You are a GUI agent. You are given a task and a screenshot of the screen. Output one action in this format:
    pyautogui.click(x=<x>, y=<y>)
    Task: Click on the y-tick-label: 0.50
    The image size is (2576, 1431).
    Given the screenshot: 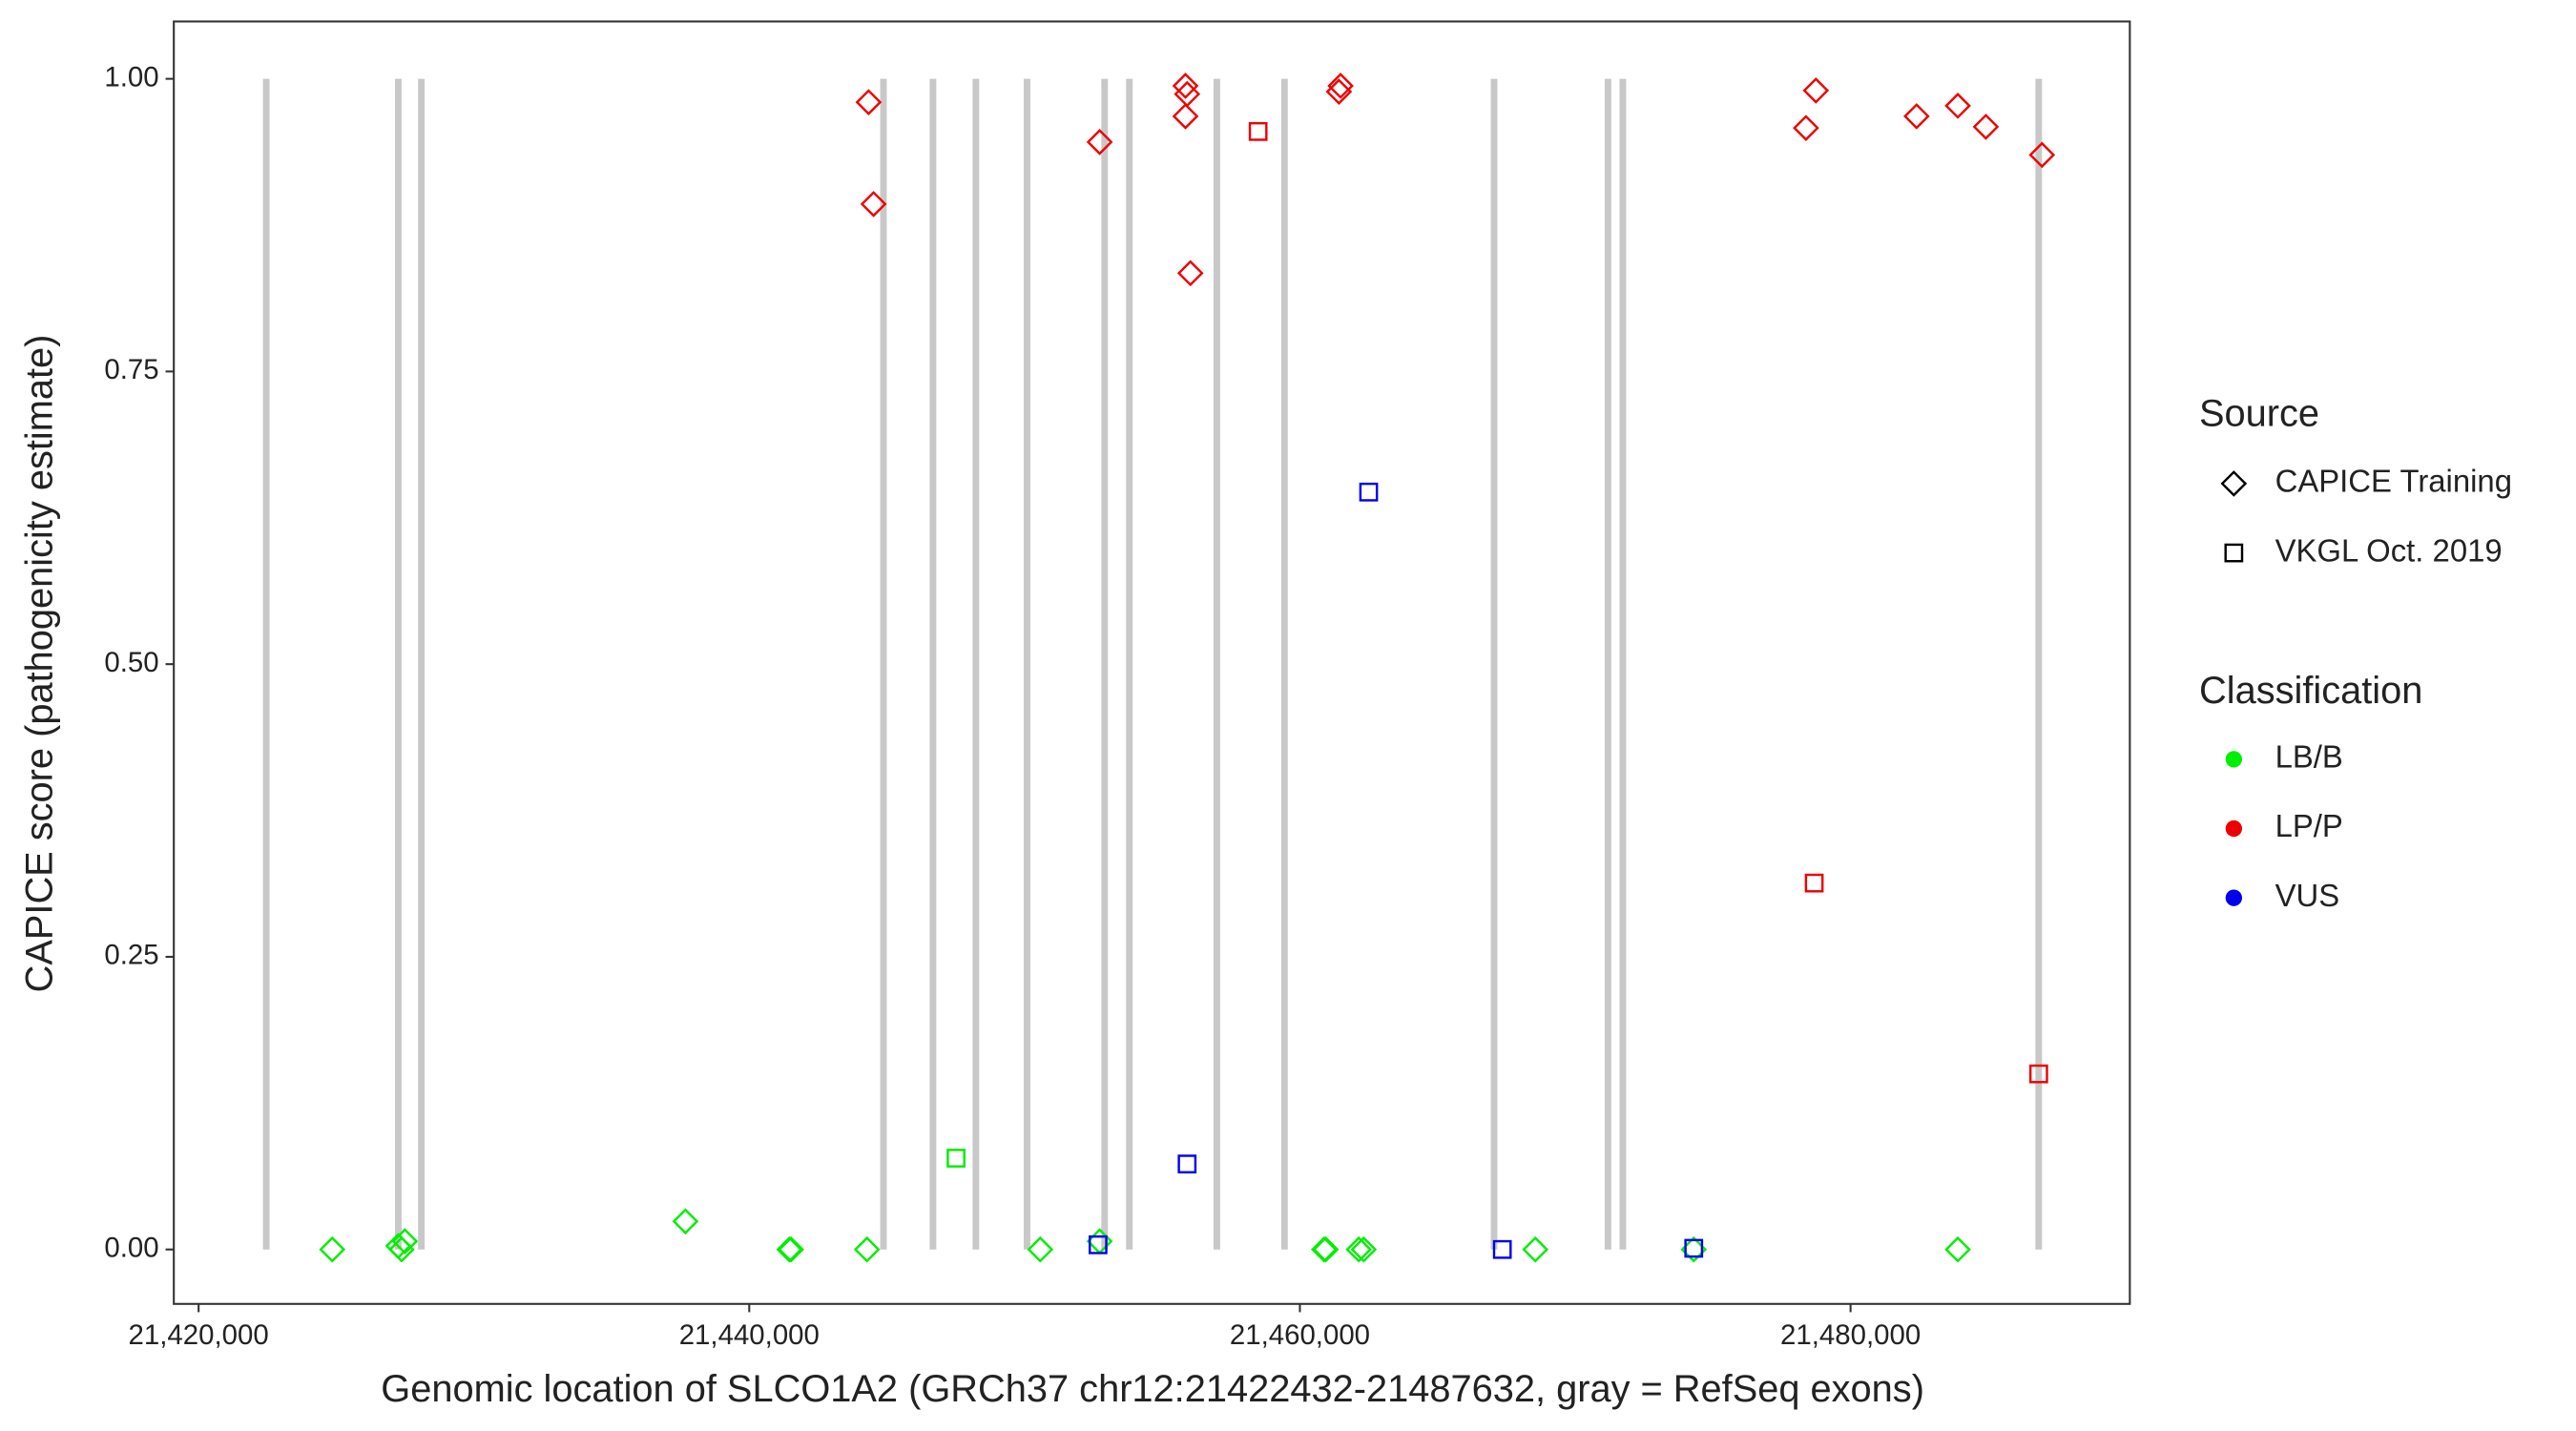 What is the action you would take?
    pyautogui.click(x=131, y=662)
    